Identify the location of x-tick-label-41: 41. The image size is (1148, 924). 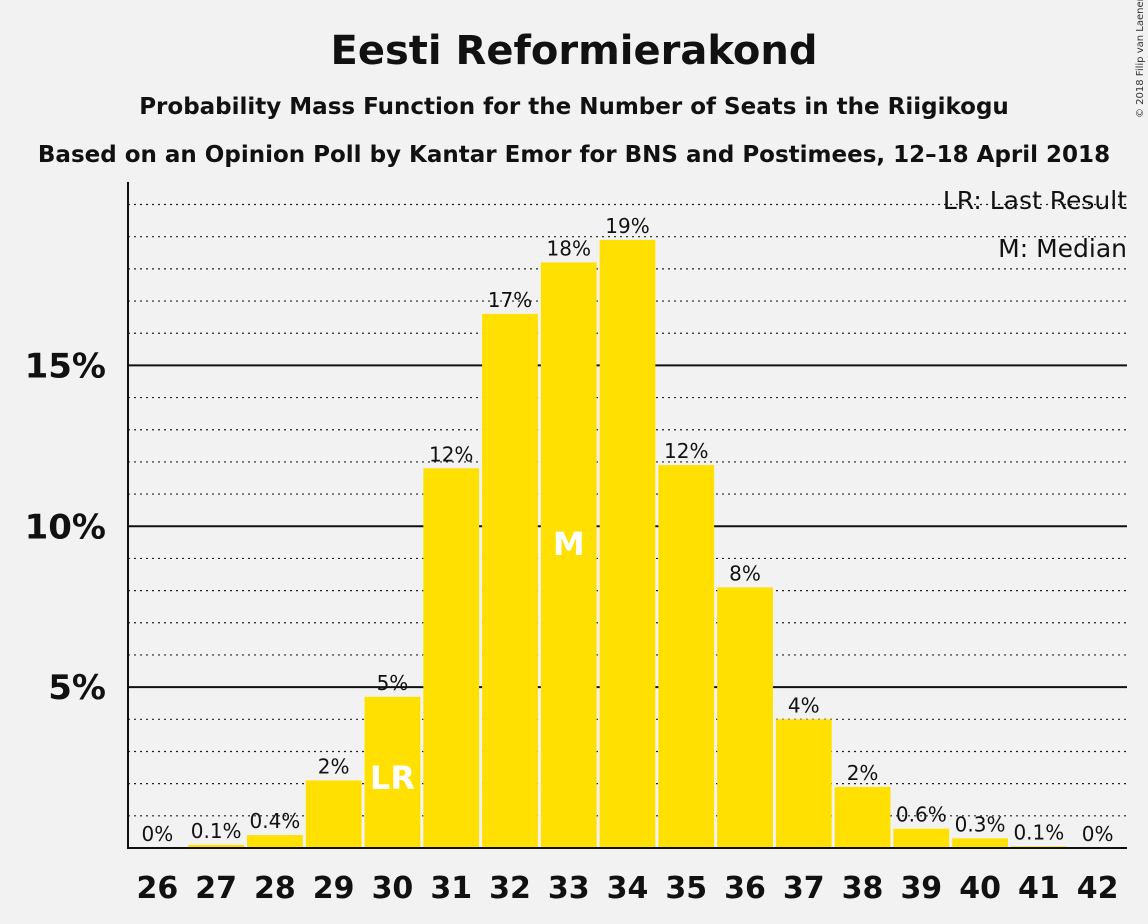
(1039, 888).